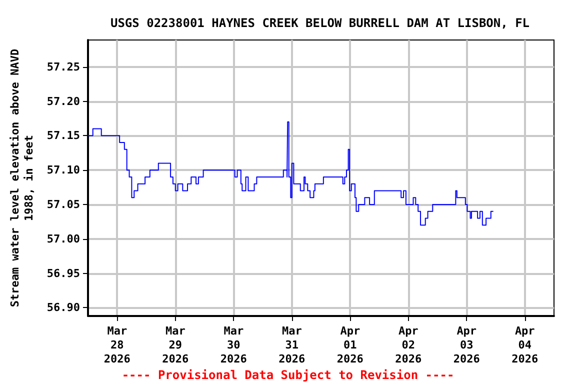  Describe the element at coordinates (63, 239) in the screenshot. I see `y-tick-label: 57.00` at that location.